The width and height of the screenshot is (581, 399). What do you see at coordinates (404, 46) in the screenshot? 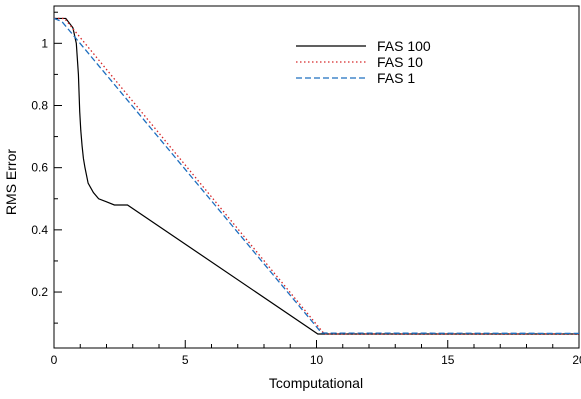
I see `legend-label: FAS 100` at bounding box center [404, 46].